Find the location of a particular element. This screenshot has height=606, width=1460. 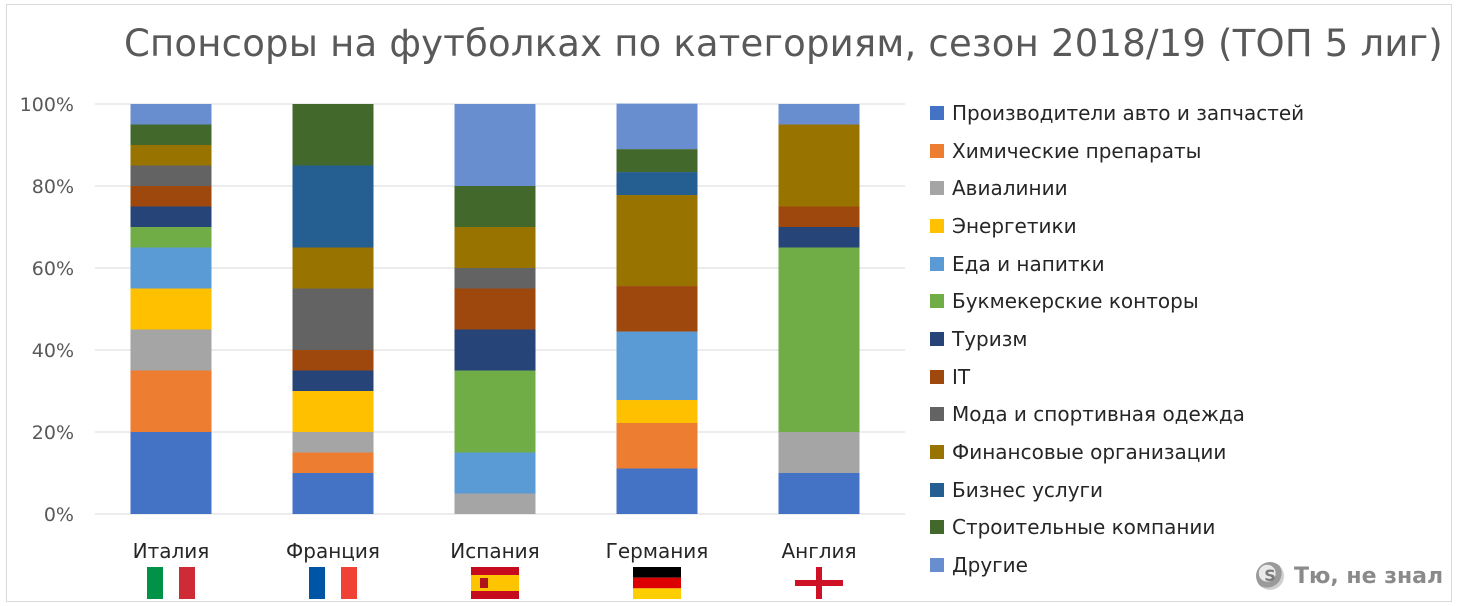

x-category-label: Англия is located at coordinates (818, 551).